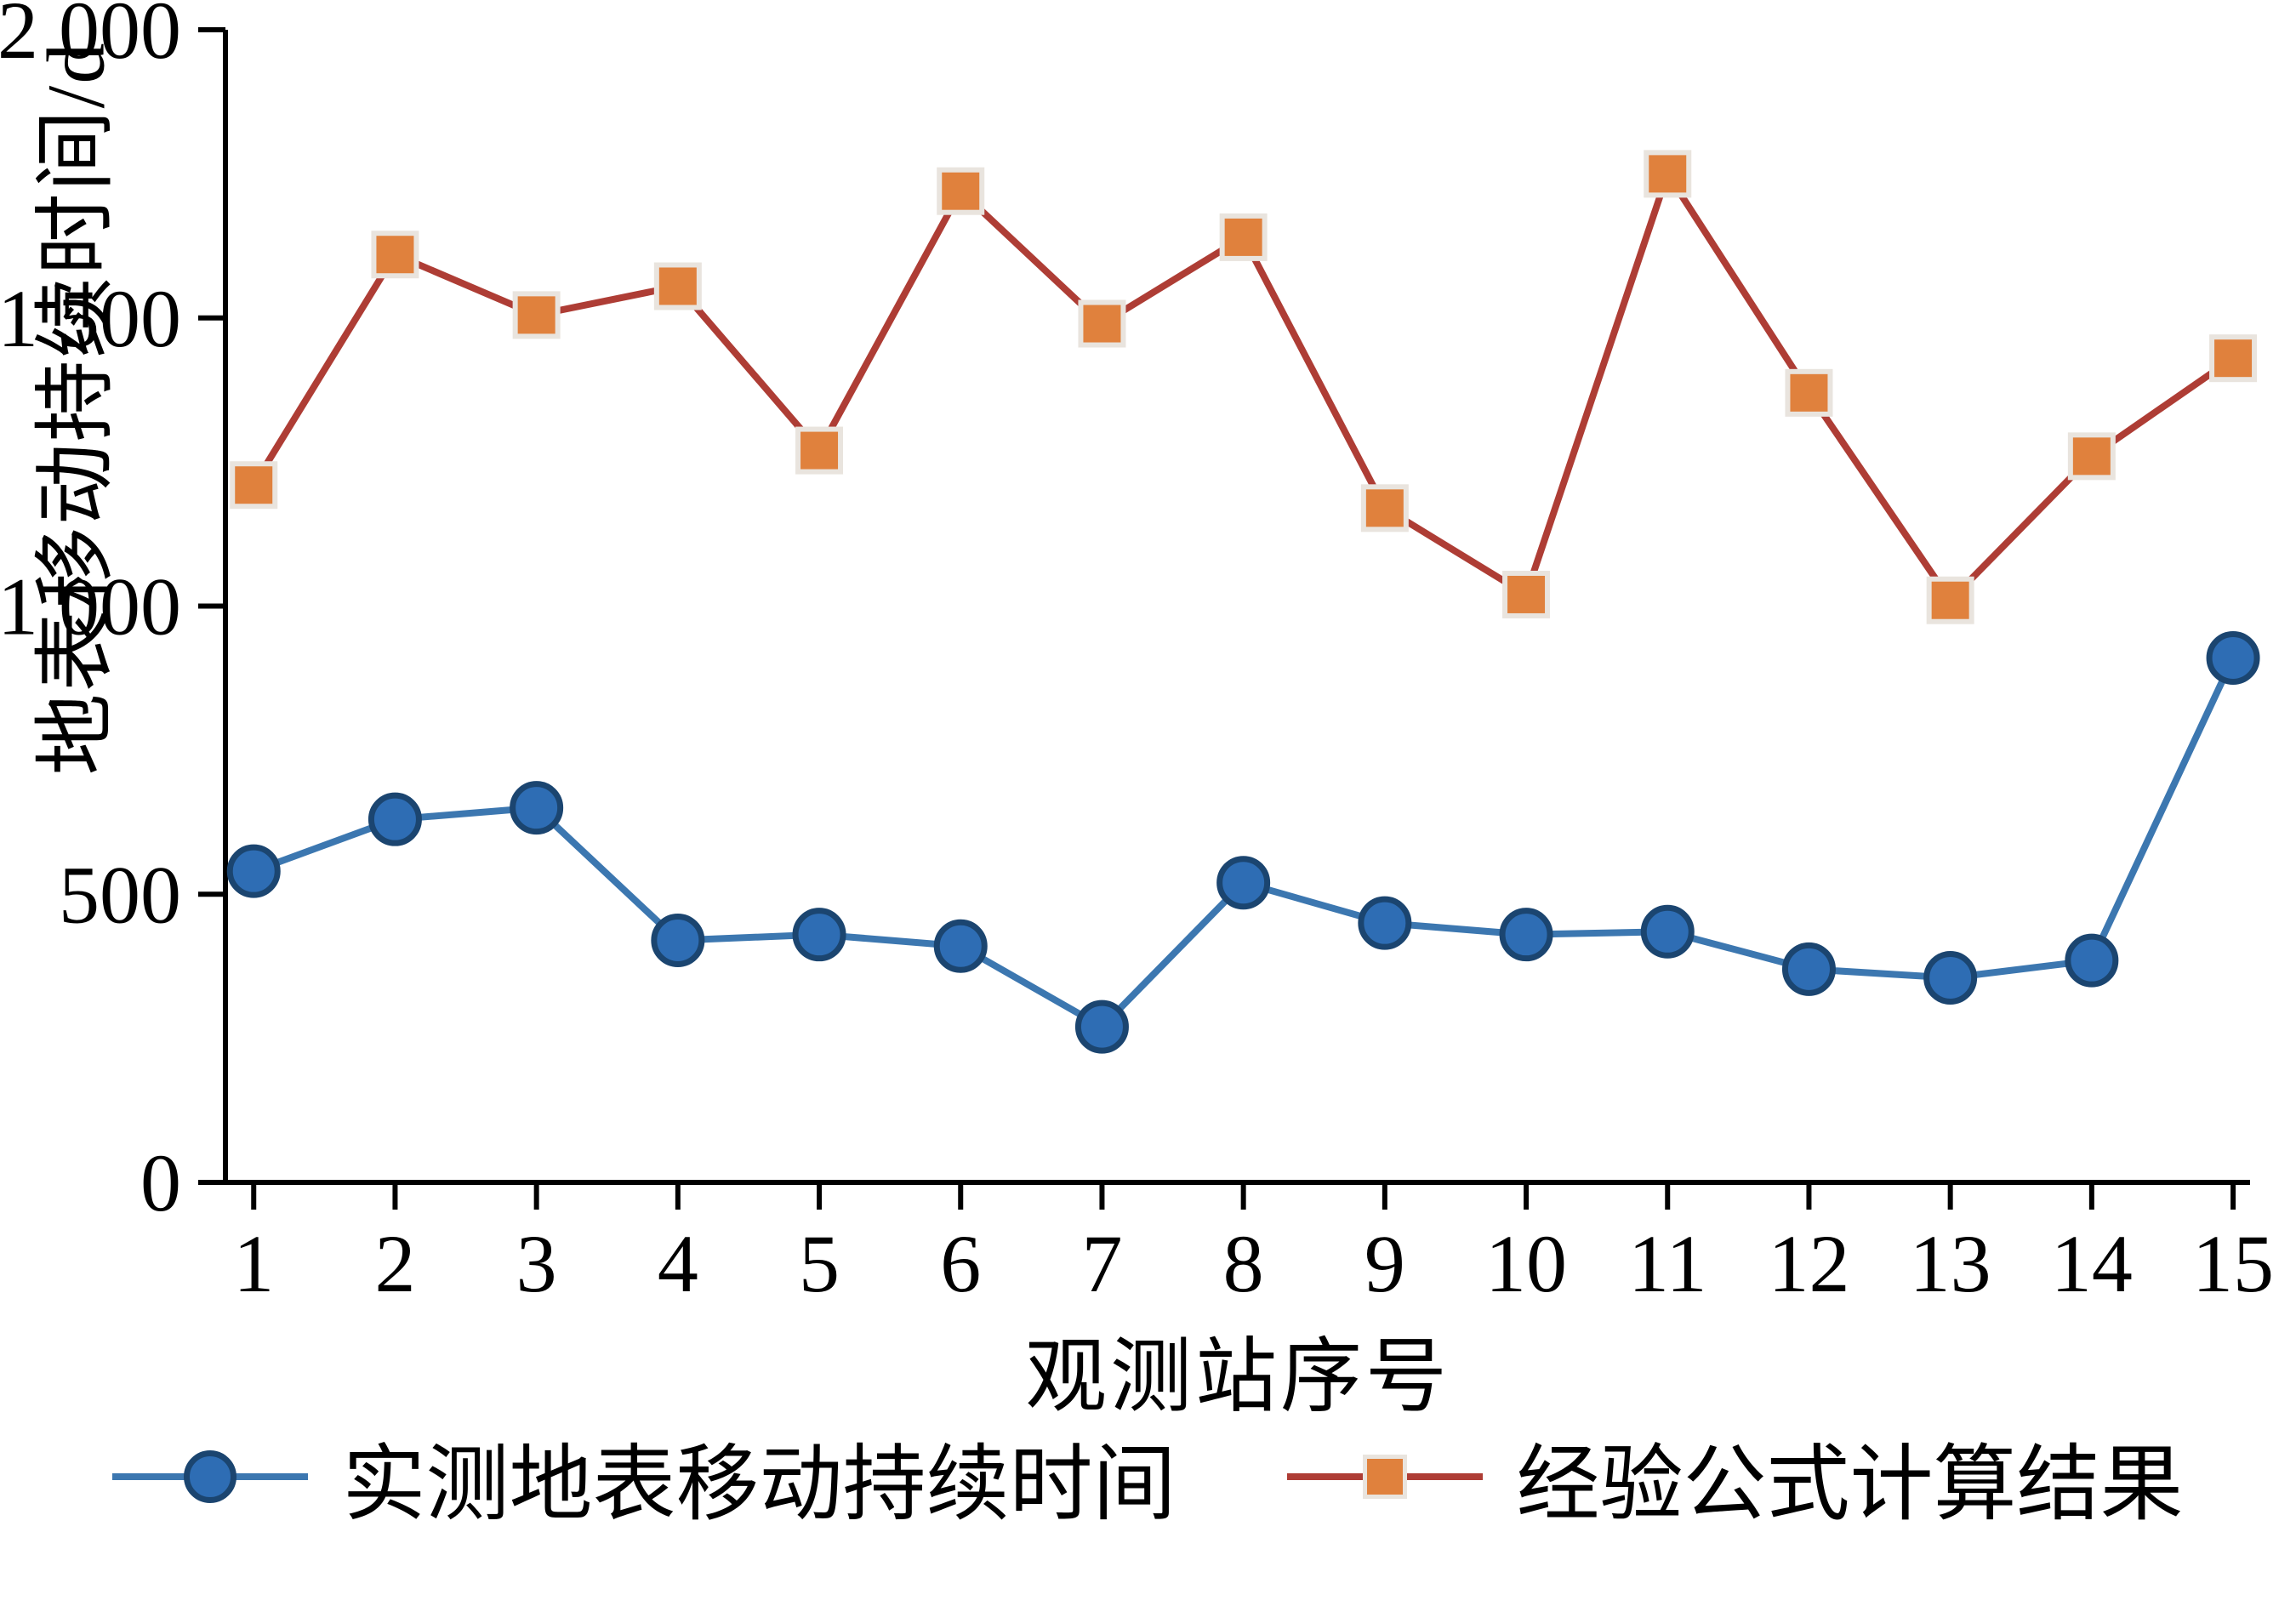 The image size is (2296, 1606). Describe the element at coordinates (90, 318) in the screenshot. I see `y-tick-label: 1 500` at that location.